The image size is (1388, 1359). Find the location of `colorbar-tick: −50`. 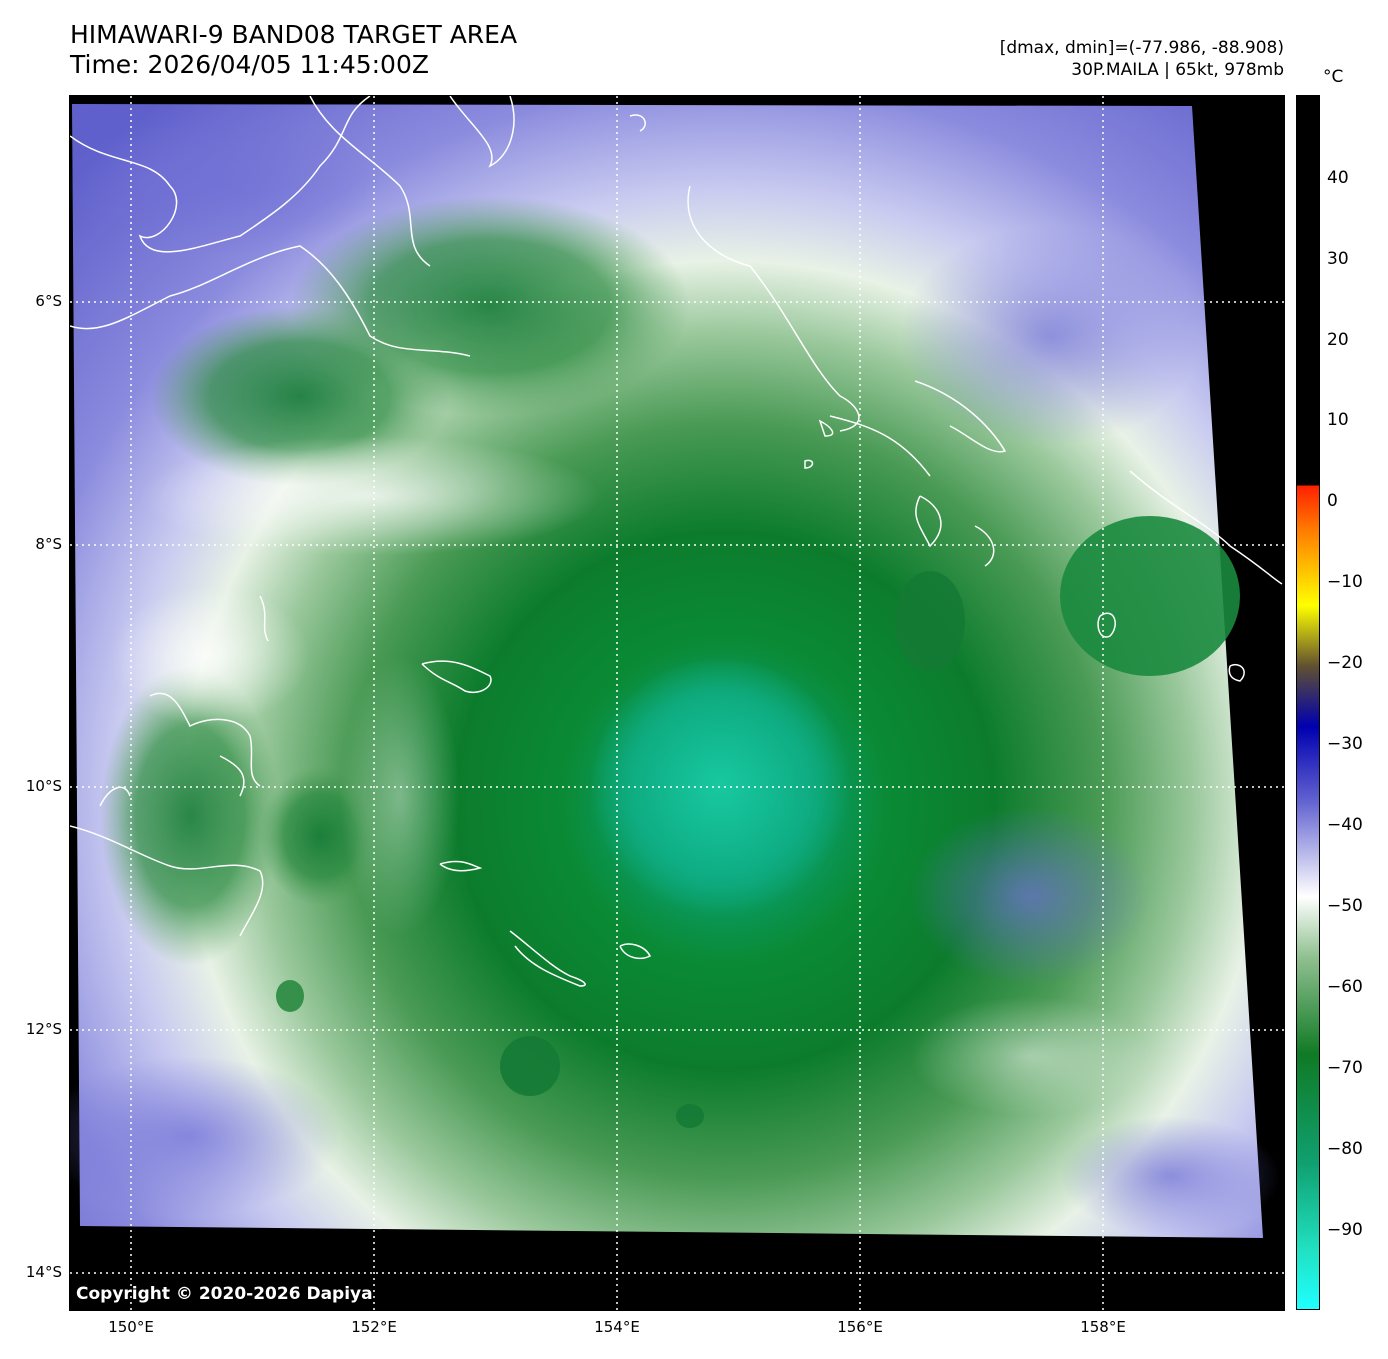

colorbar-tick: −50 is located at coordinates (1345, 906).